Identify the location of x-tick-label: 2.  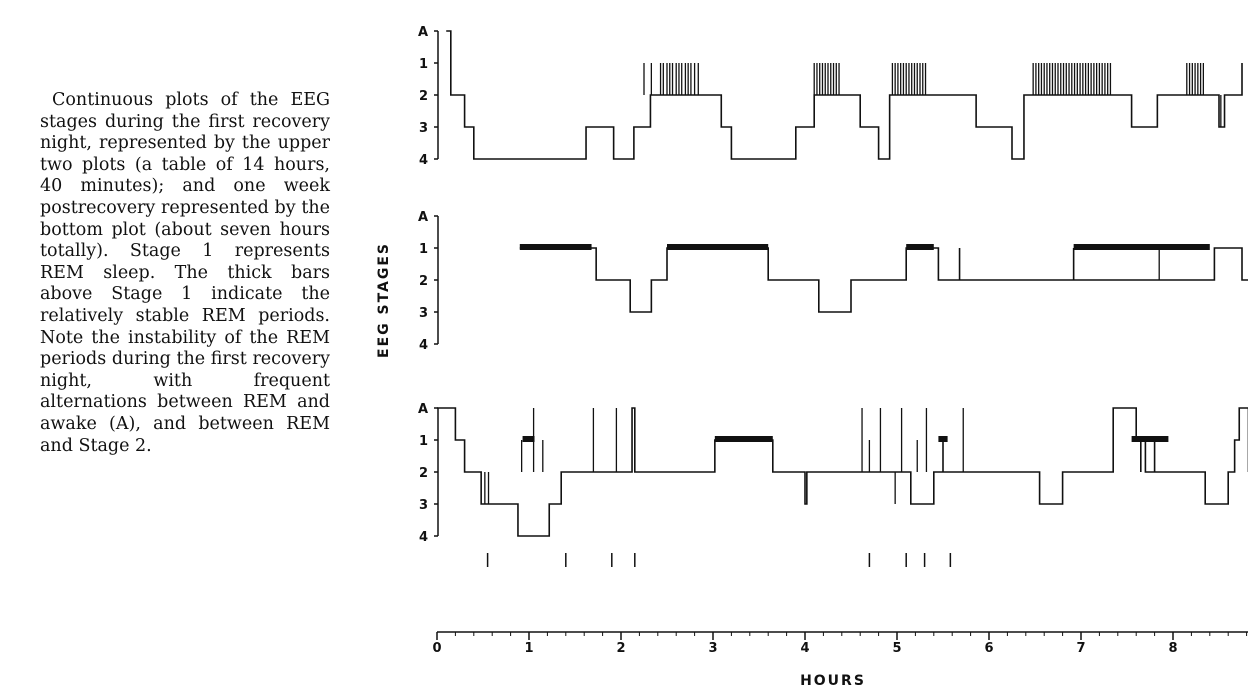
(620, 648).